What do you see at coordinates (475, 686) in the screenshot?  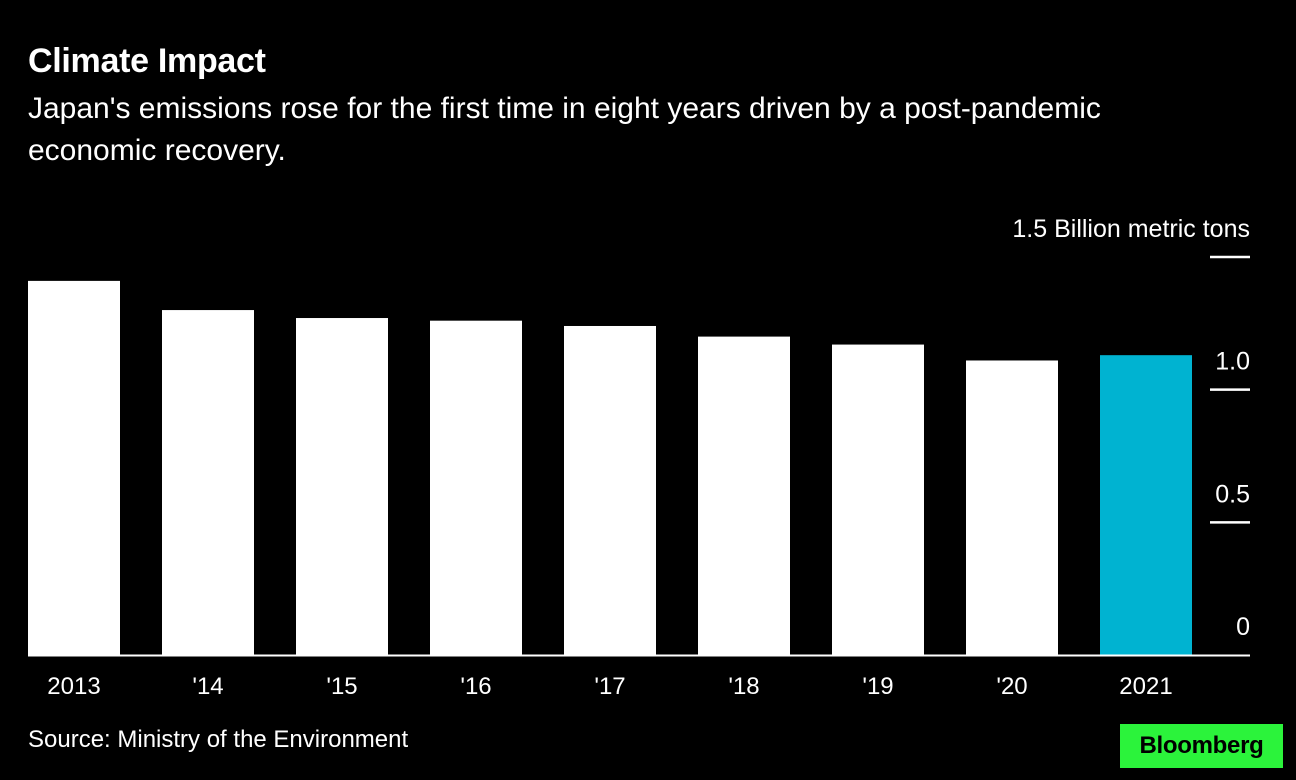 I see `x-tick-label: '16` at bounding box center [475, 686].